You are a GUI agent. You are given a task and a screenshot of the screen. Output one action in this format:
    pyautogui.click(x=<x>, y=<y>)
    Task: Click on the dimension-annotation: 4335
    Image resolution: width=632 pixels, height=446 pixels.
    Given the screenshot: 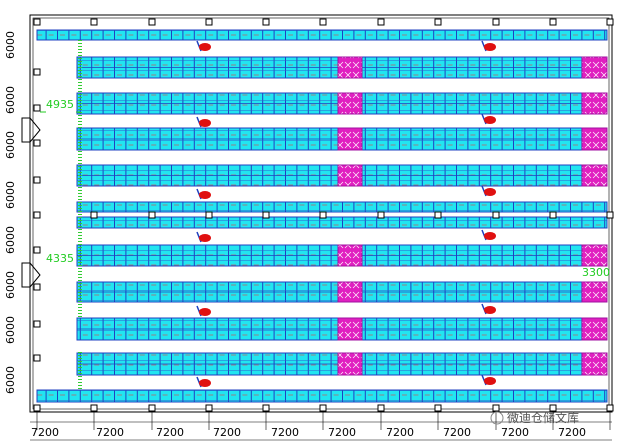 What is the action you would take?
    pyautogui.click(x=60, y=258)
    